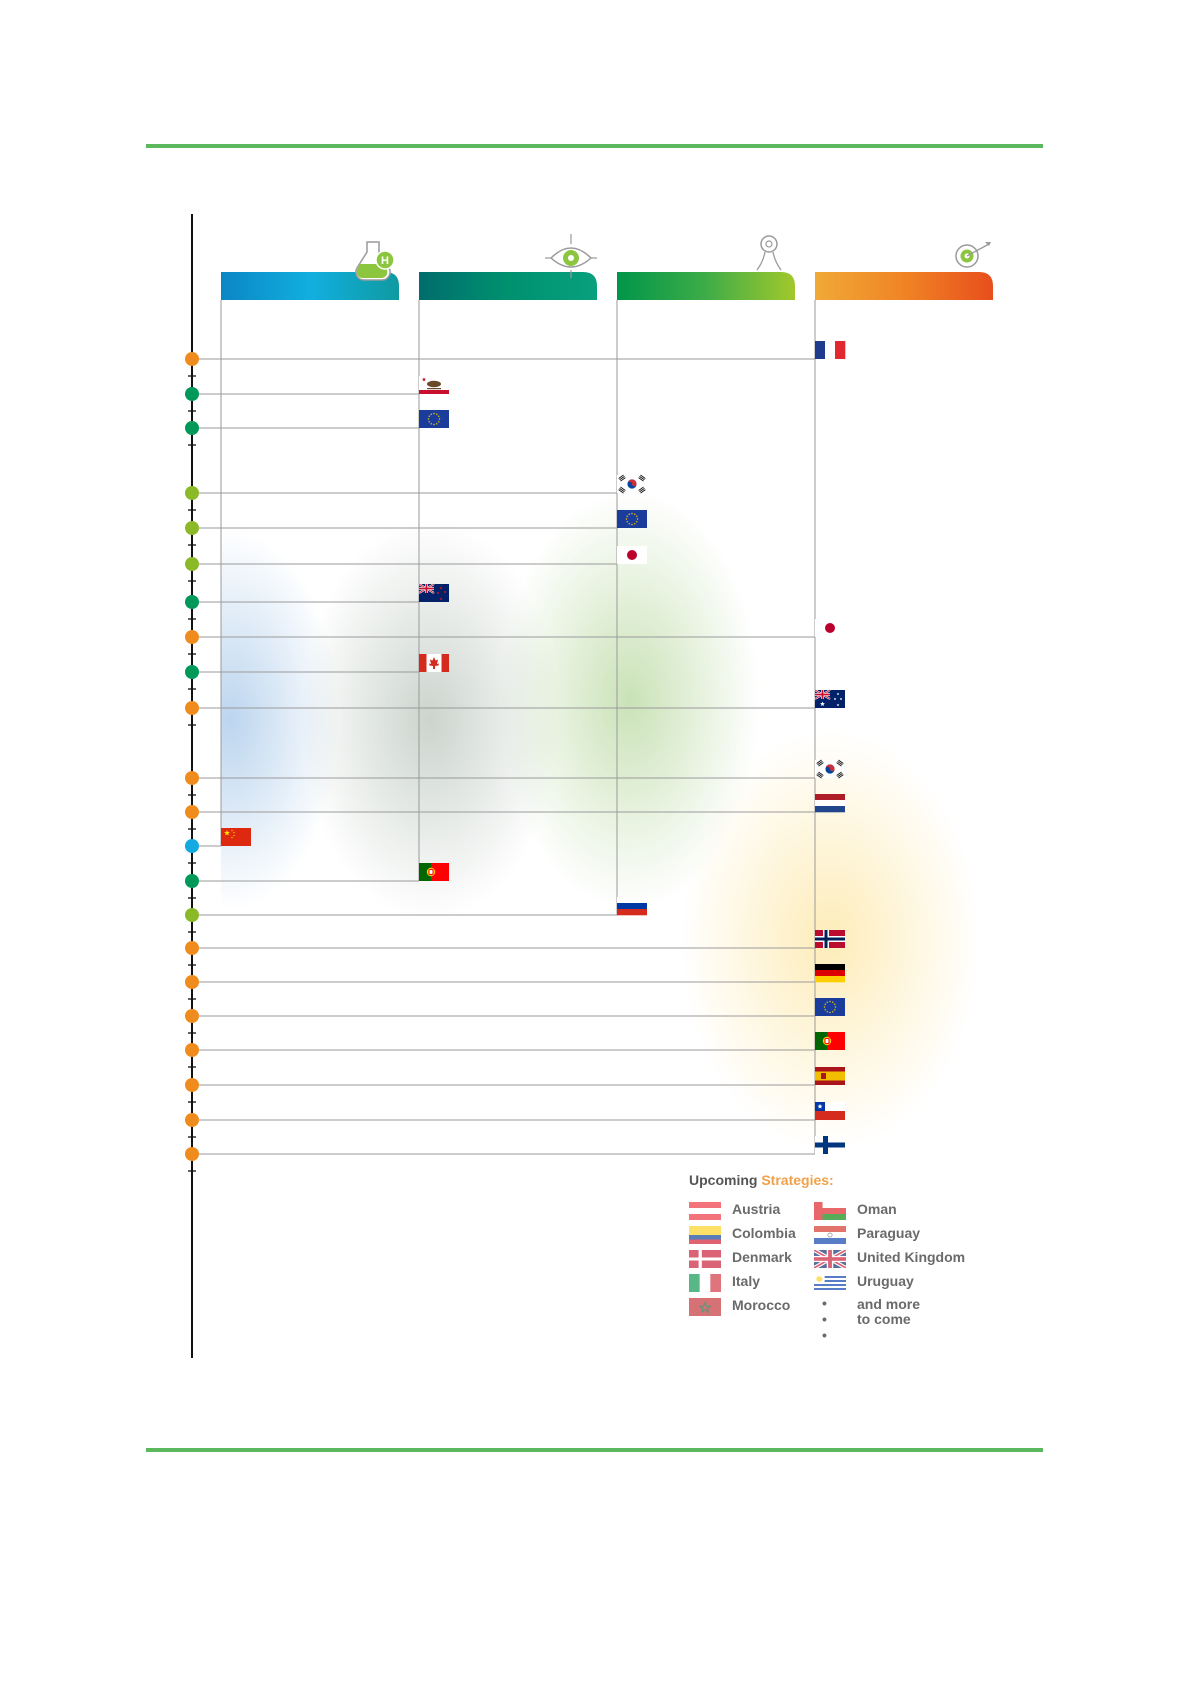 The image size is (1192, 1685). What do you see at coordinates (434, 385) in the screenshot?
I see `flag-california-icon` at bounding box center [434, 385].